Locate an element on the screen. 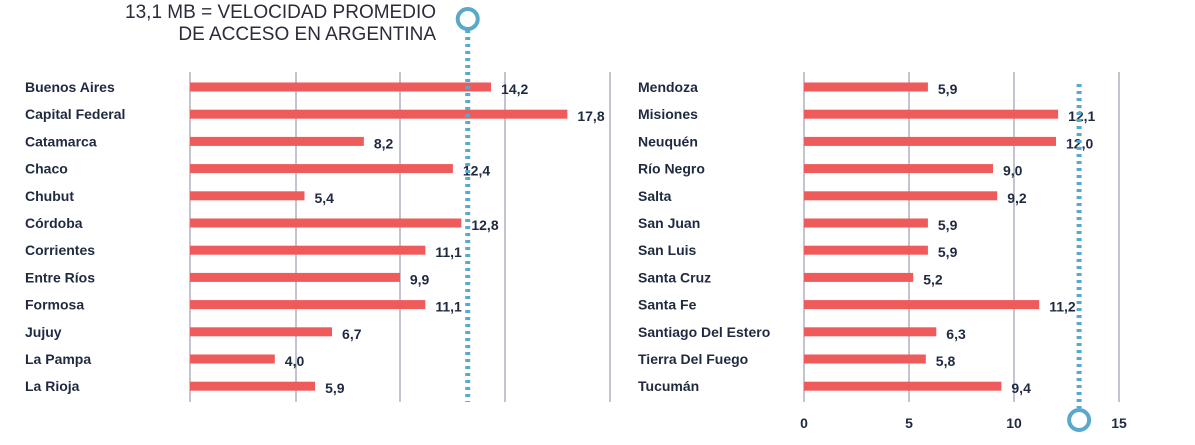 The image size is (1195, 445). left-category-label-1: Capital Federal is located at coordinates (75, 114).